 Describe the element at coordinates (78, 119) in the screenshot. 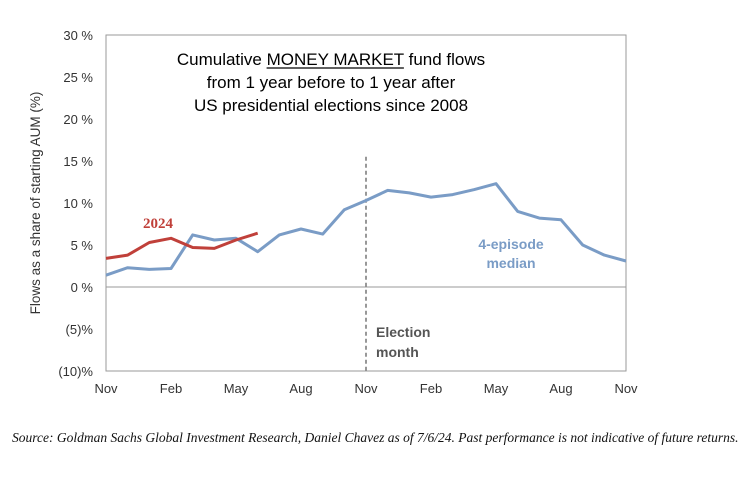

I see `y-tick-label: 20 %` at that location.